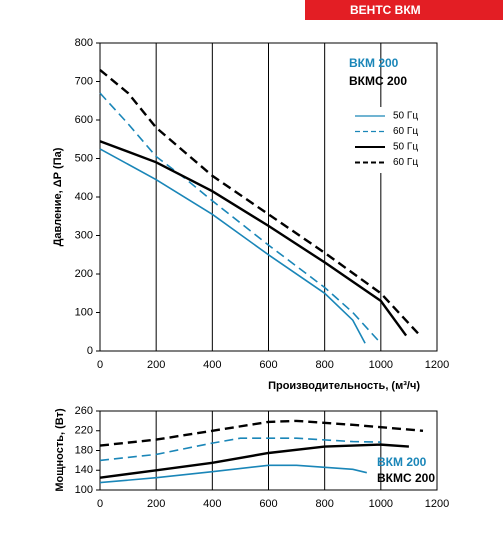 The image size is (503, 534). I want to click on y-tick-label: 700, so click(84, 81).